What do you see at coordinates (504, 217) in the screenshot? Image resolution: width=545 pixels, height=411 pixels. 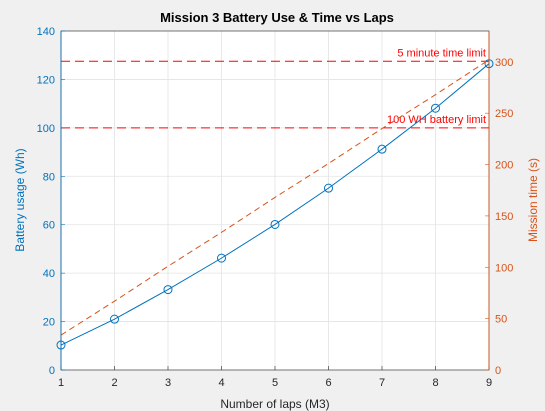 I see `right-tick-label: 150` at bounding box center [504, 217].